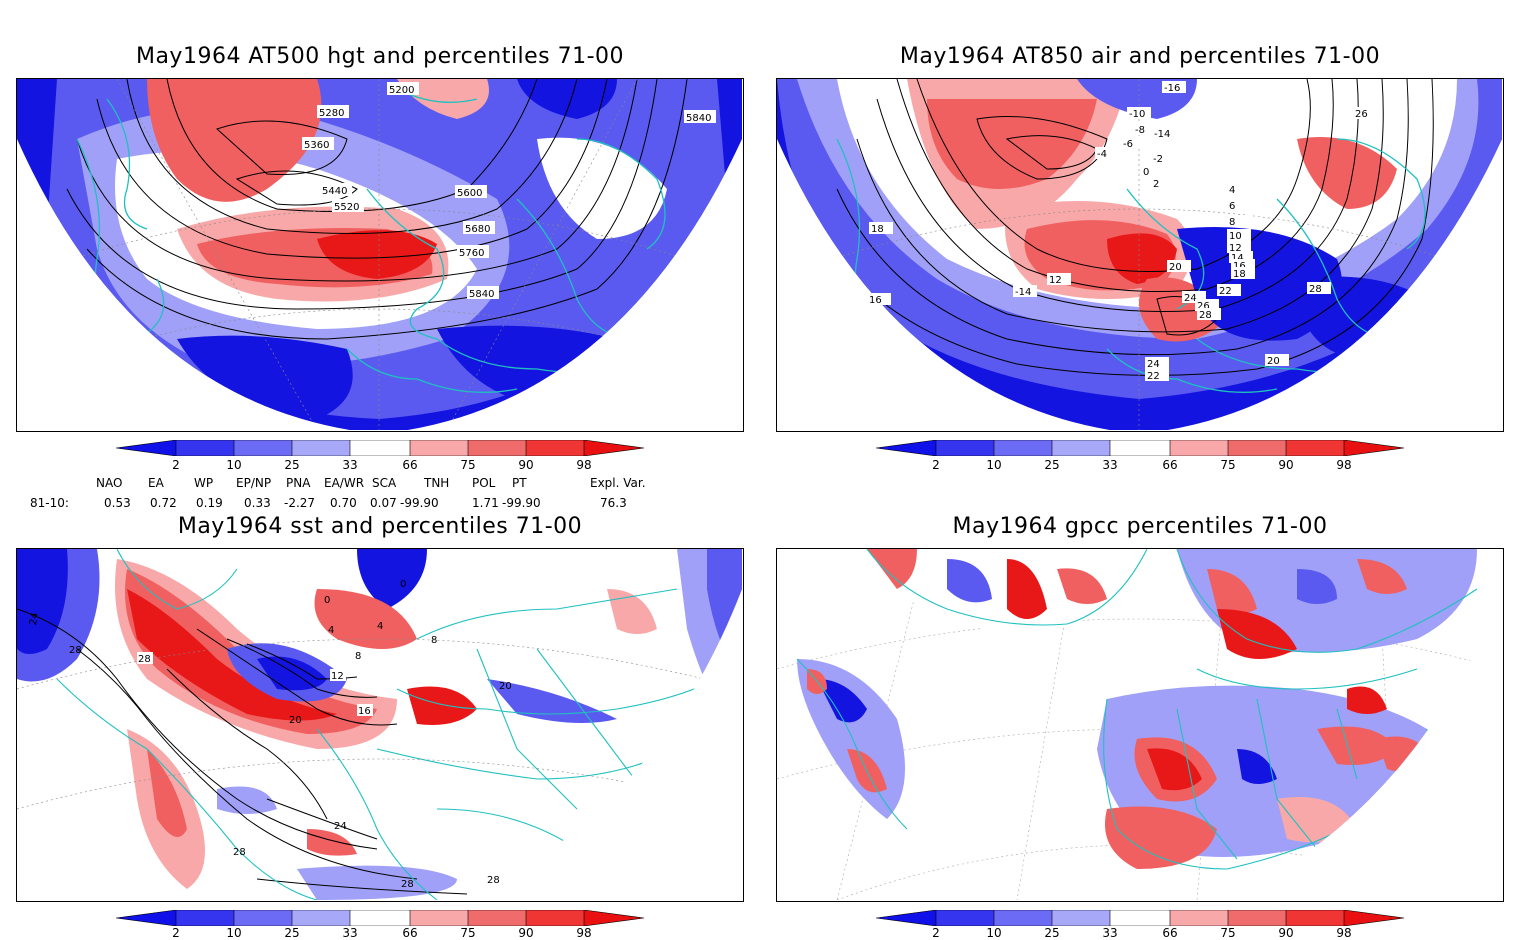 The image size is (1520, 940). Describe the element at coordinates (1140, 56) in the screenshot. I see `panel-2-title: May1964 AT850 air and percentiles 71-00` at that location.